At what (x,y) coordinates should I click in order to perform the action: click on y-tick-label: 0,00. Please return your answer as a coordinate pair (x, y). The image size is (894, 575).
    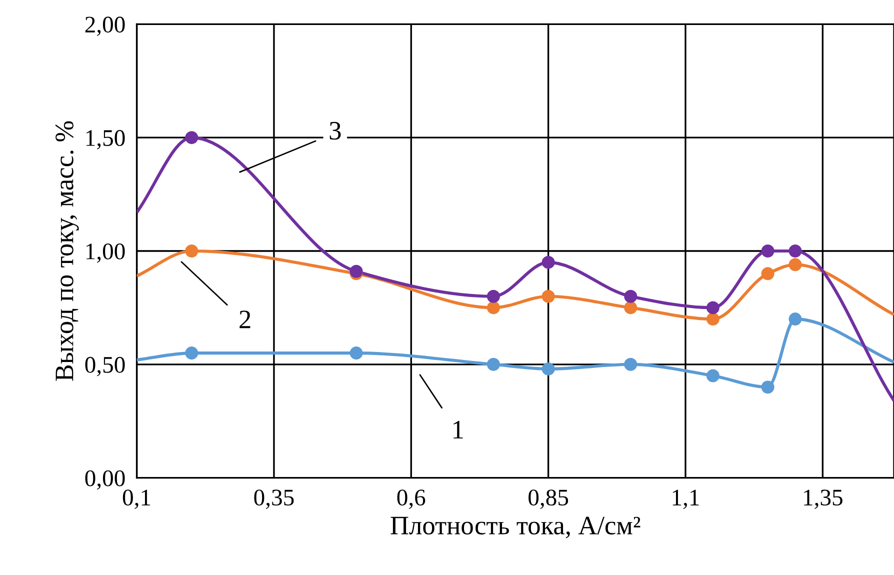
    Looking at the image, I should click on (105, 480).